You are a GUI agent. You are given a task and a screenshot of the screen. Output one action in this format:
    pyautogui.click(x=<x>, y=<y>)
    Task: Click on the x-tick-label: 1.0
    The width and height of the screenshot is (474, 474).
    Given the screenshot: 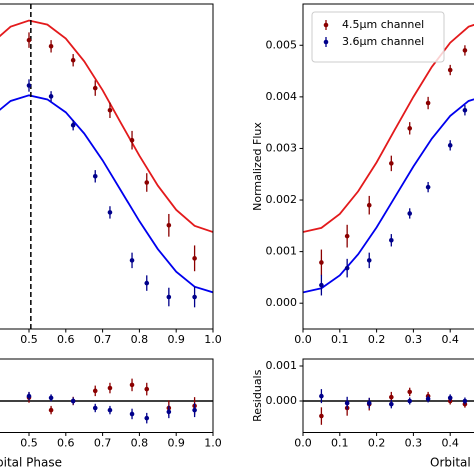 What is the action you would take?
    pyautogui.click(x=213, y=443)
    